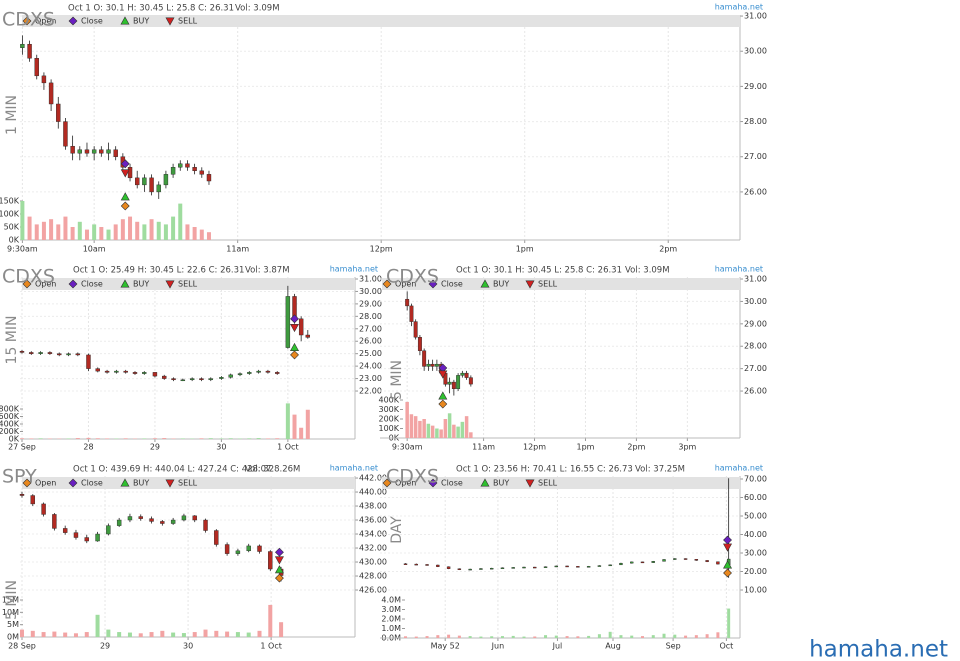 Image resolution: width=960 pixels, height=661 pixels. Describe the element at coordinates (755, 590) in the screenshot. I see `y-tick-label: 10.00` at that location.